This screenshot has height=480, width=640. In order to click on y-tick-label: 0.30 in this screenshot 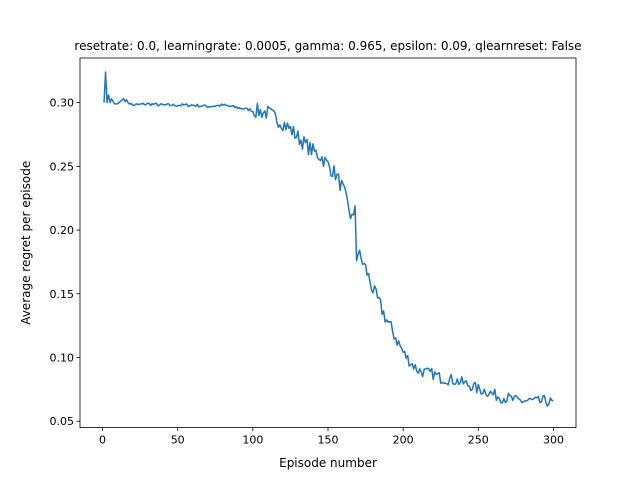, I will do `click(62, 103)`.